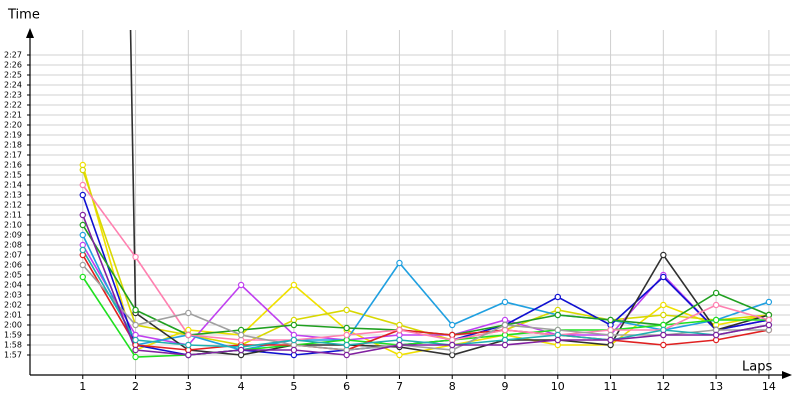  I want to click on y-tick-label: 2:00, so click(13, 325).